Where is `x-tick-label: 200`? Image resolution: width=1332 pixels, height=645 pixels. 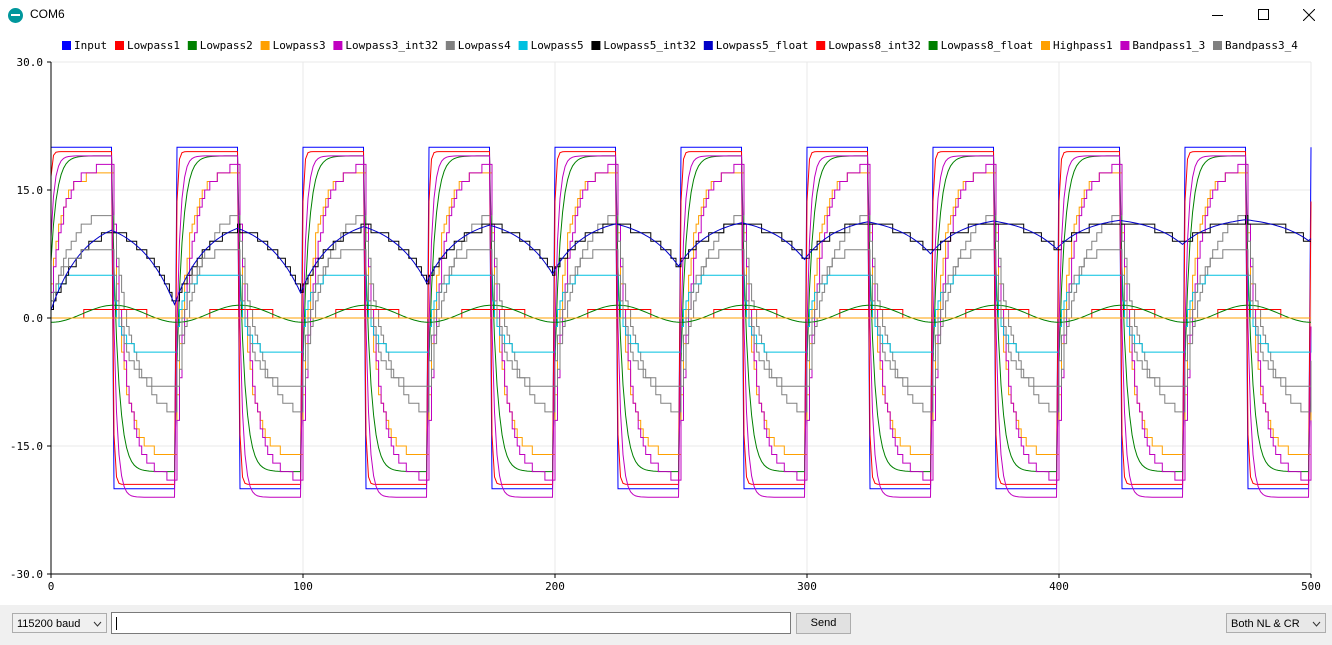
x-tick-label: 200 is located at coordinates (555, 586).